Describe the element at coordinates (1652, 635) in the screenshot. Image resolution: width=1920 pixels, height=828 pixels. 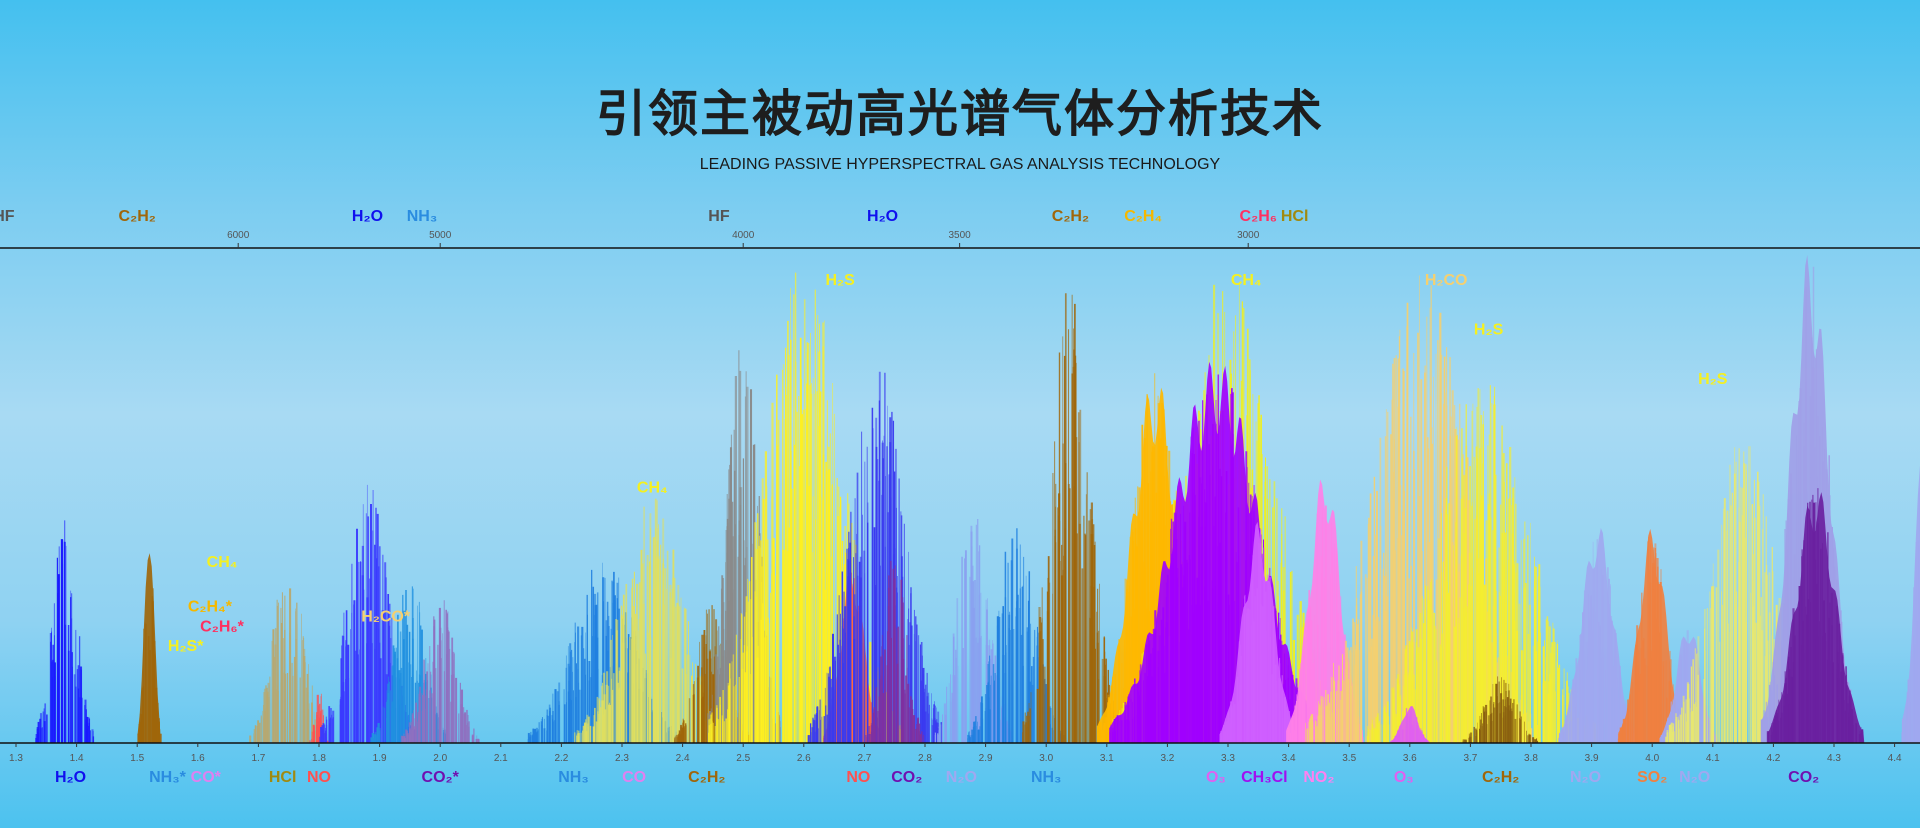
I see `band-so2` at that location.